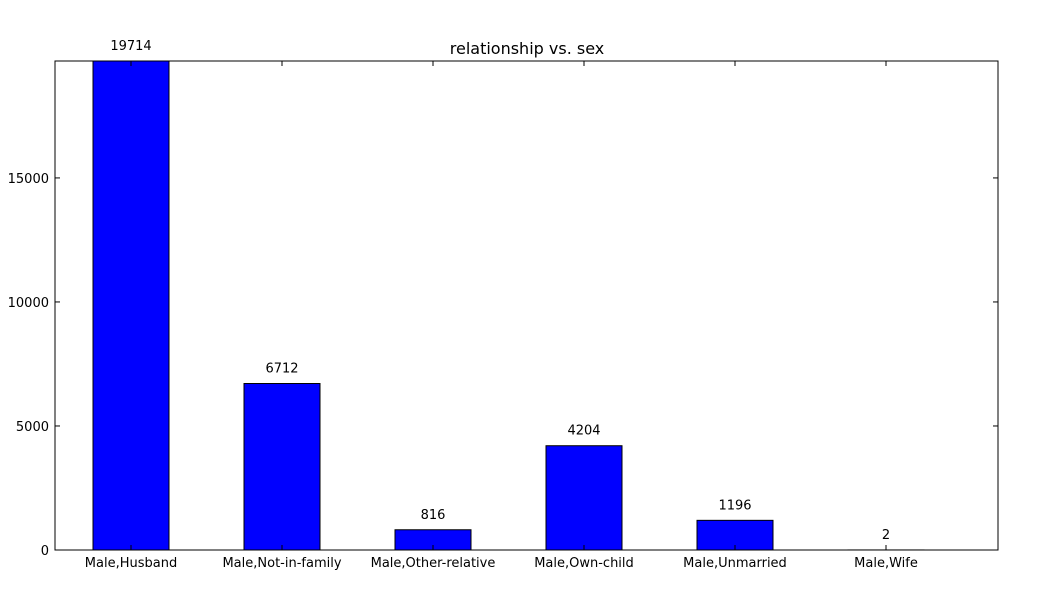  Describe the element at coordinates (32, 427) in the screenshot. I see `y-tick-label-1: 5000` at that location.